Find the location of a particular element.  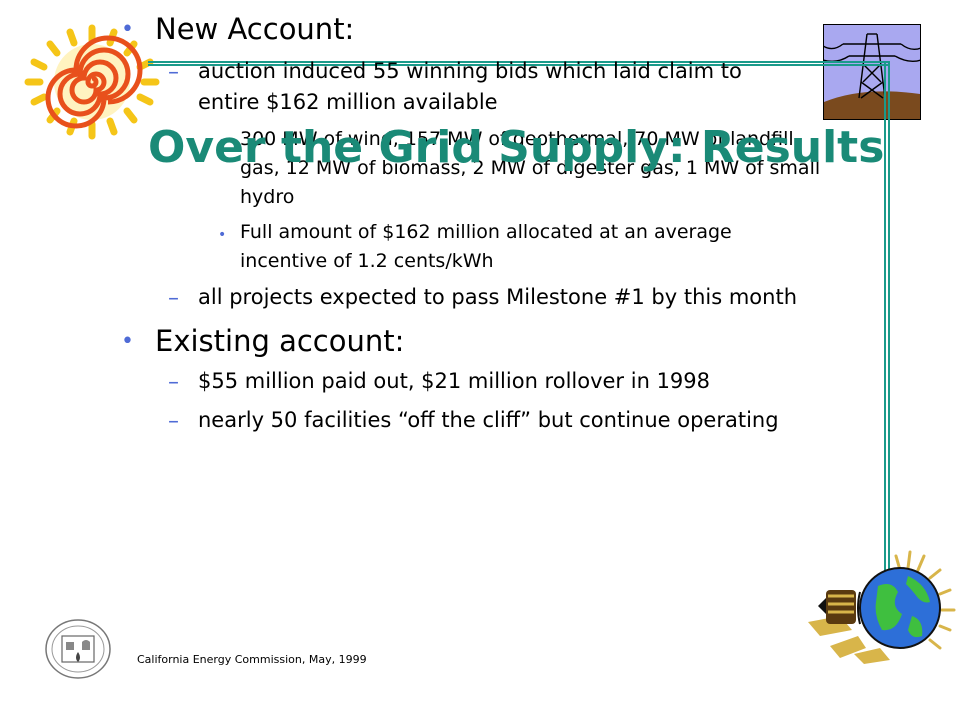

globe-lightbulb-icon is located at coordinates (882, 607).